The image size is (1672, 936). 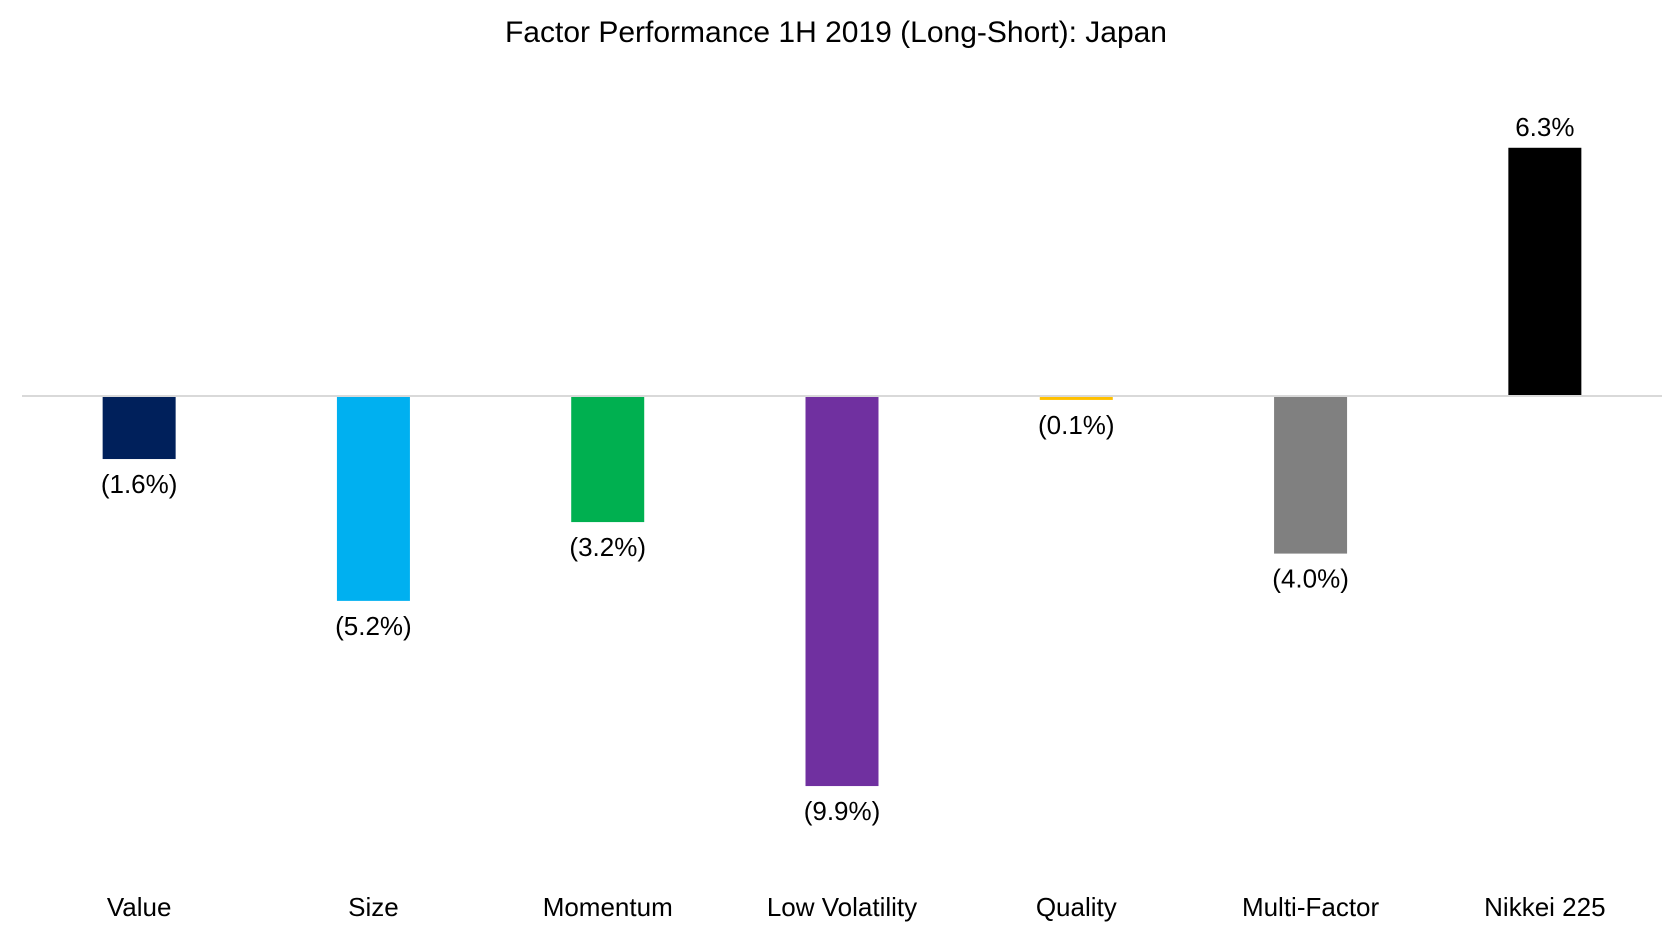 I want to click on data-label: (3.2%), so click(x=607, y=547).